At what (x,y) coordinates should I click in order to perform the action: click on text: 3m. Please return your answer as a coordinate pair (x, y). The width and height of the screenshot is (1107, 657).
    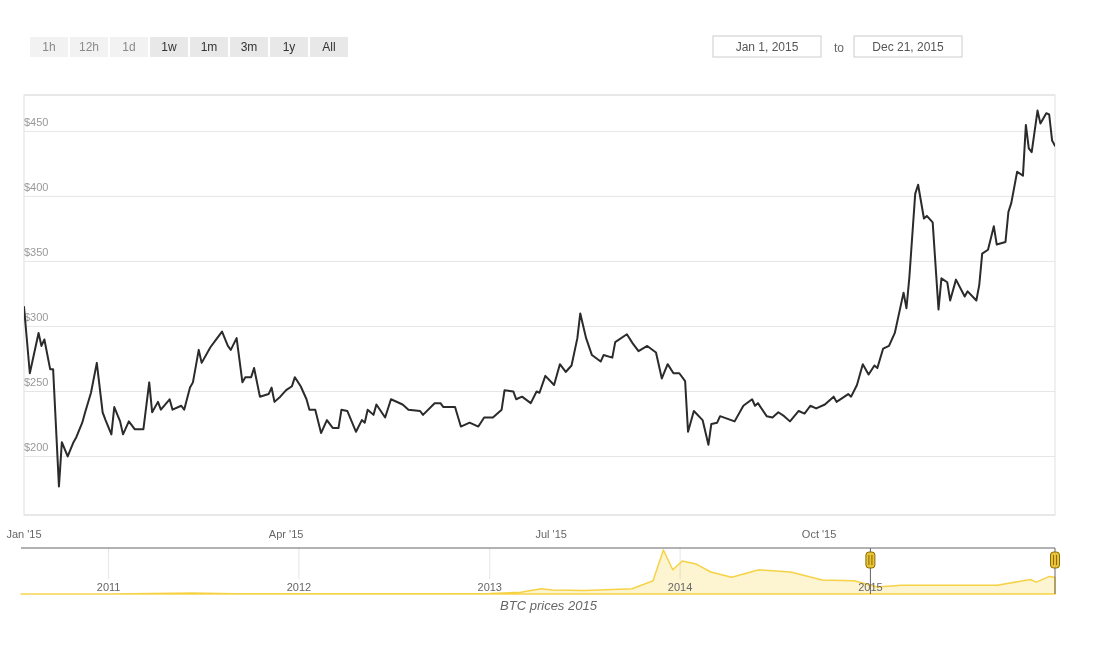
    Looking at the image, I should click on (249, 47).